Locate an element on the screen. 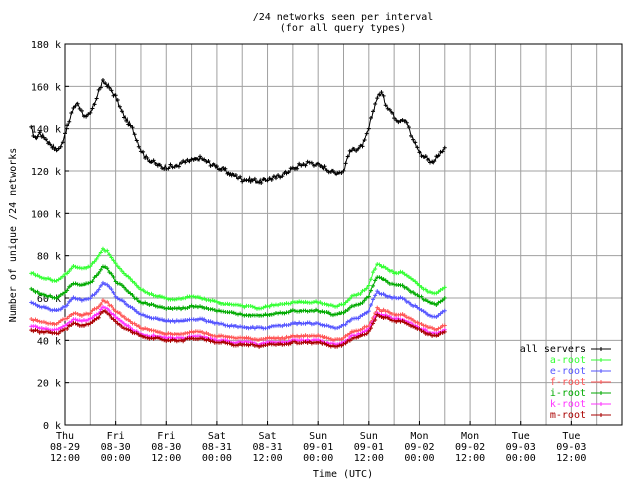 This screenshot has width=640, height=480. y-tick-label: 120 k is located at coordinates (46, 172).